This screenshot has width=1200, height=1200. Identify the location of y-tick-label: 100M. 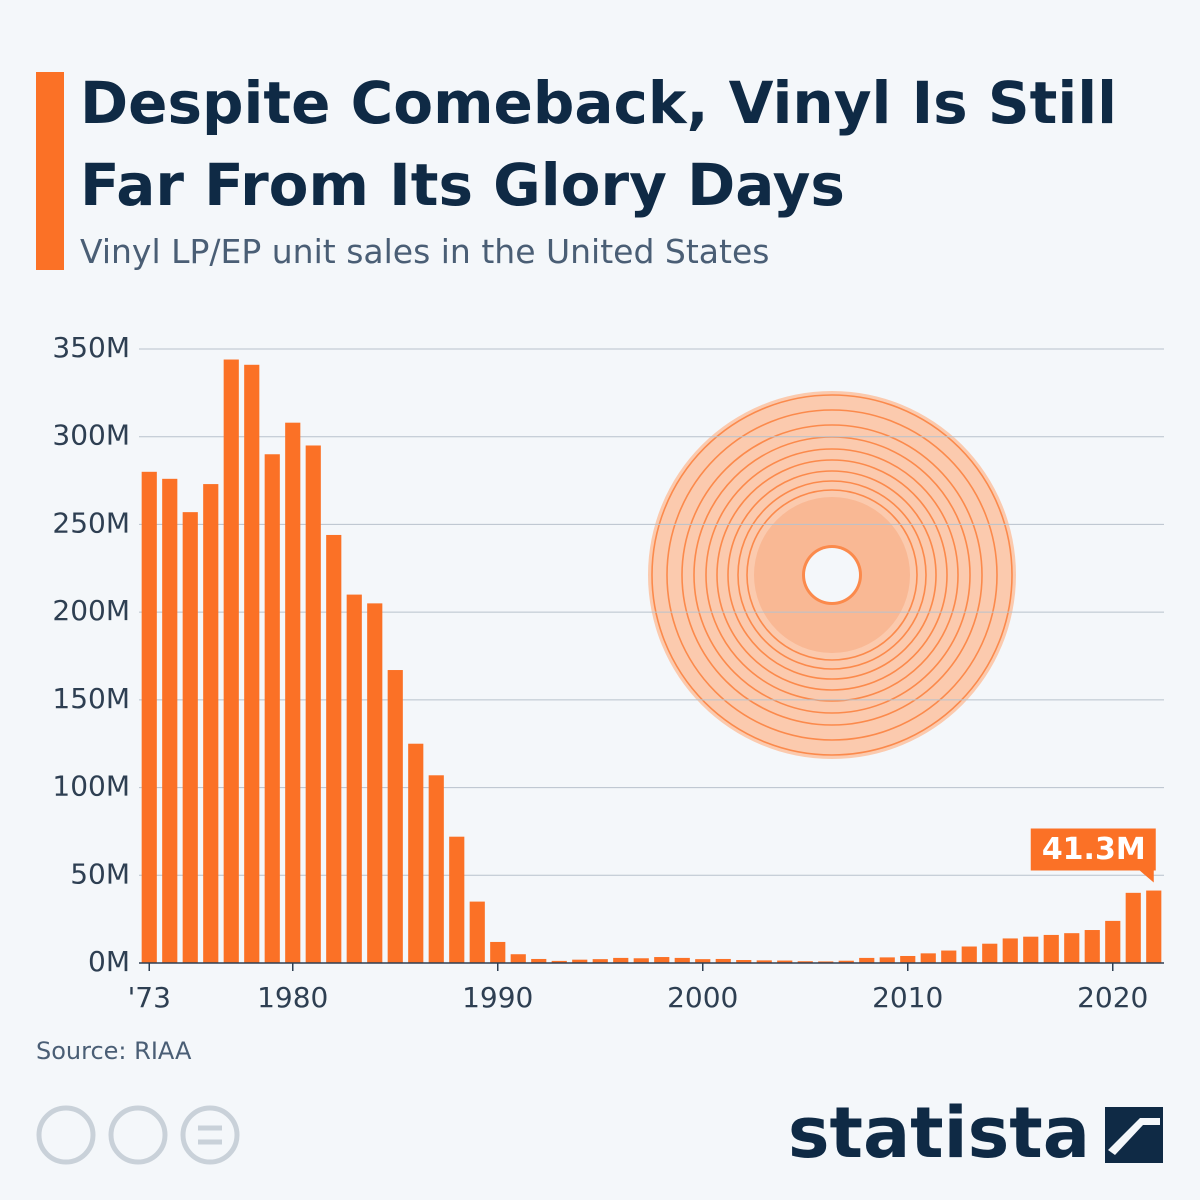
(91, 786).